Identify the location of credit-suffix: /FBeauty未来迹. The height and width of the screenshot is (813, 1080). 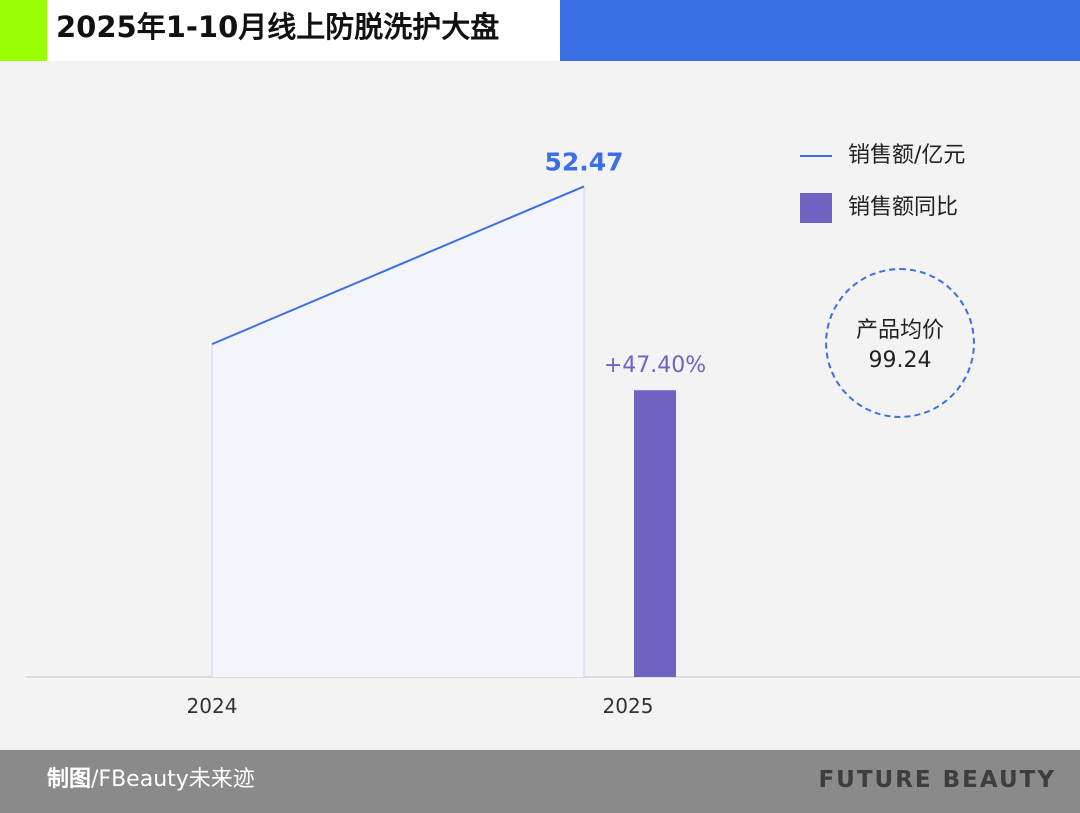
(173, 779).